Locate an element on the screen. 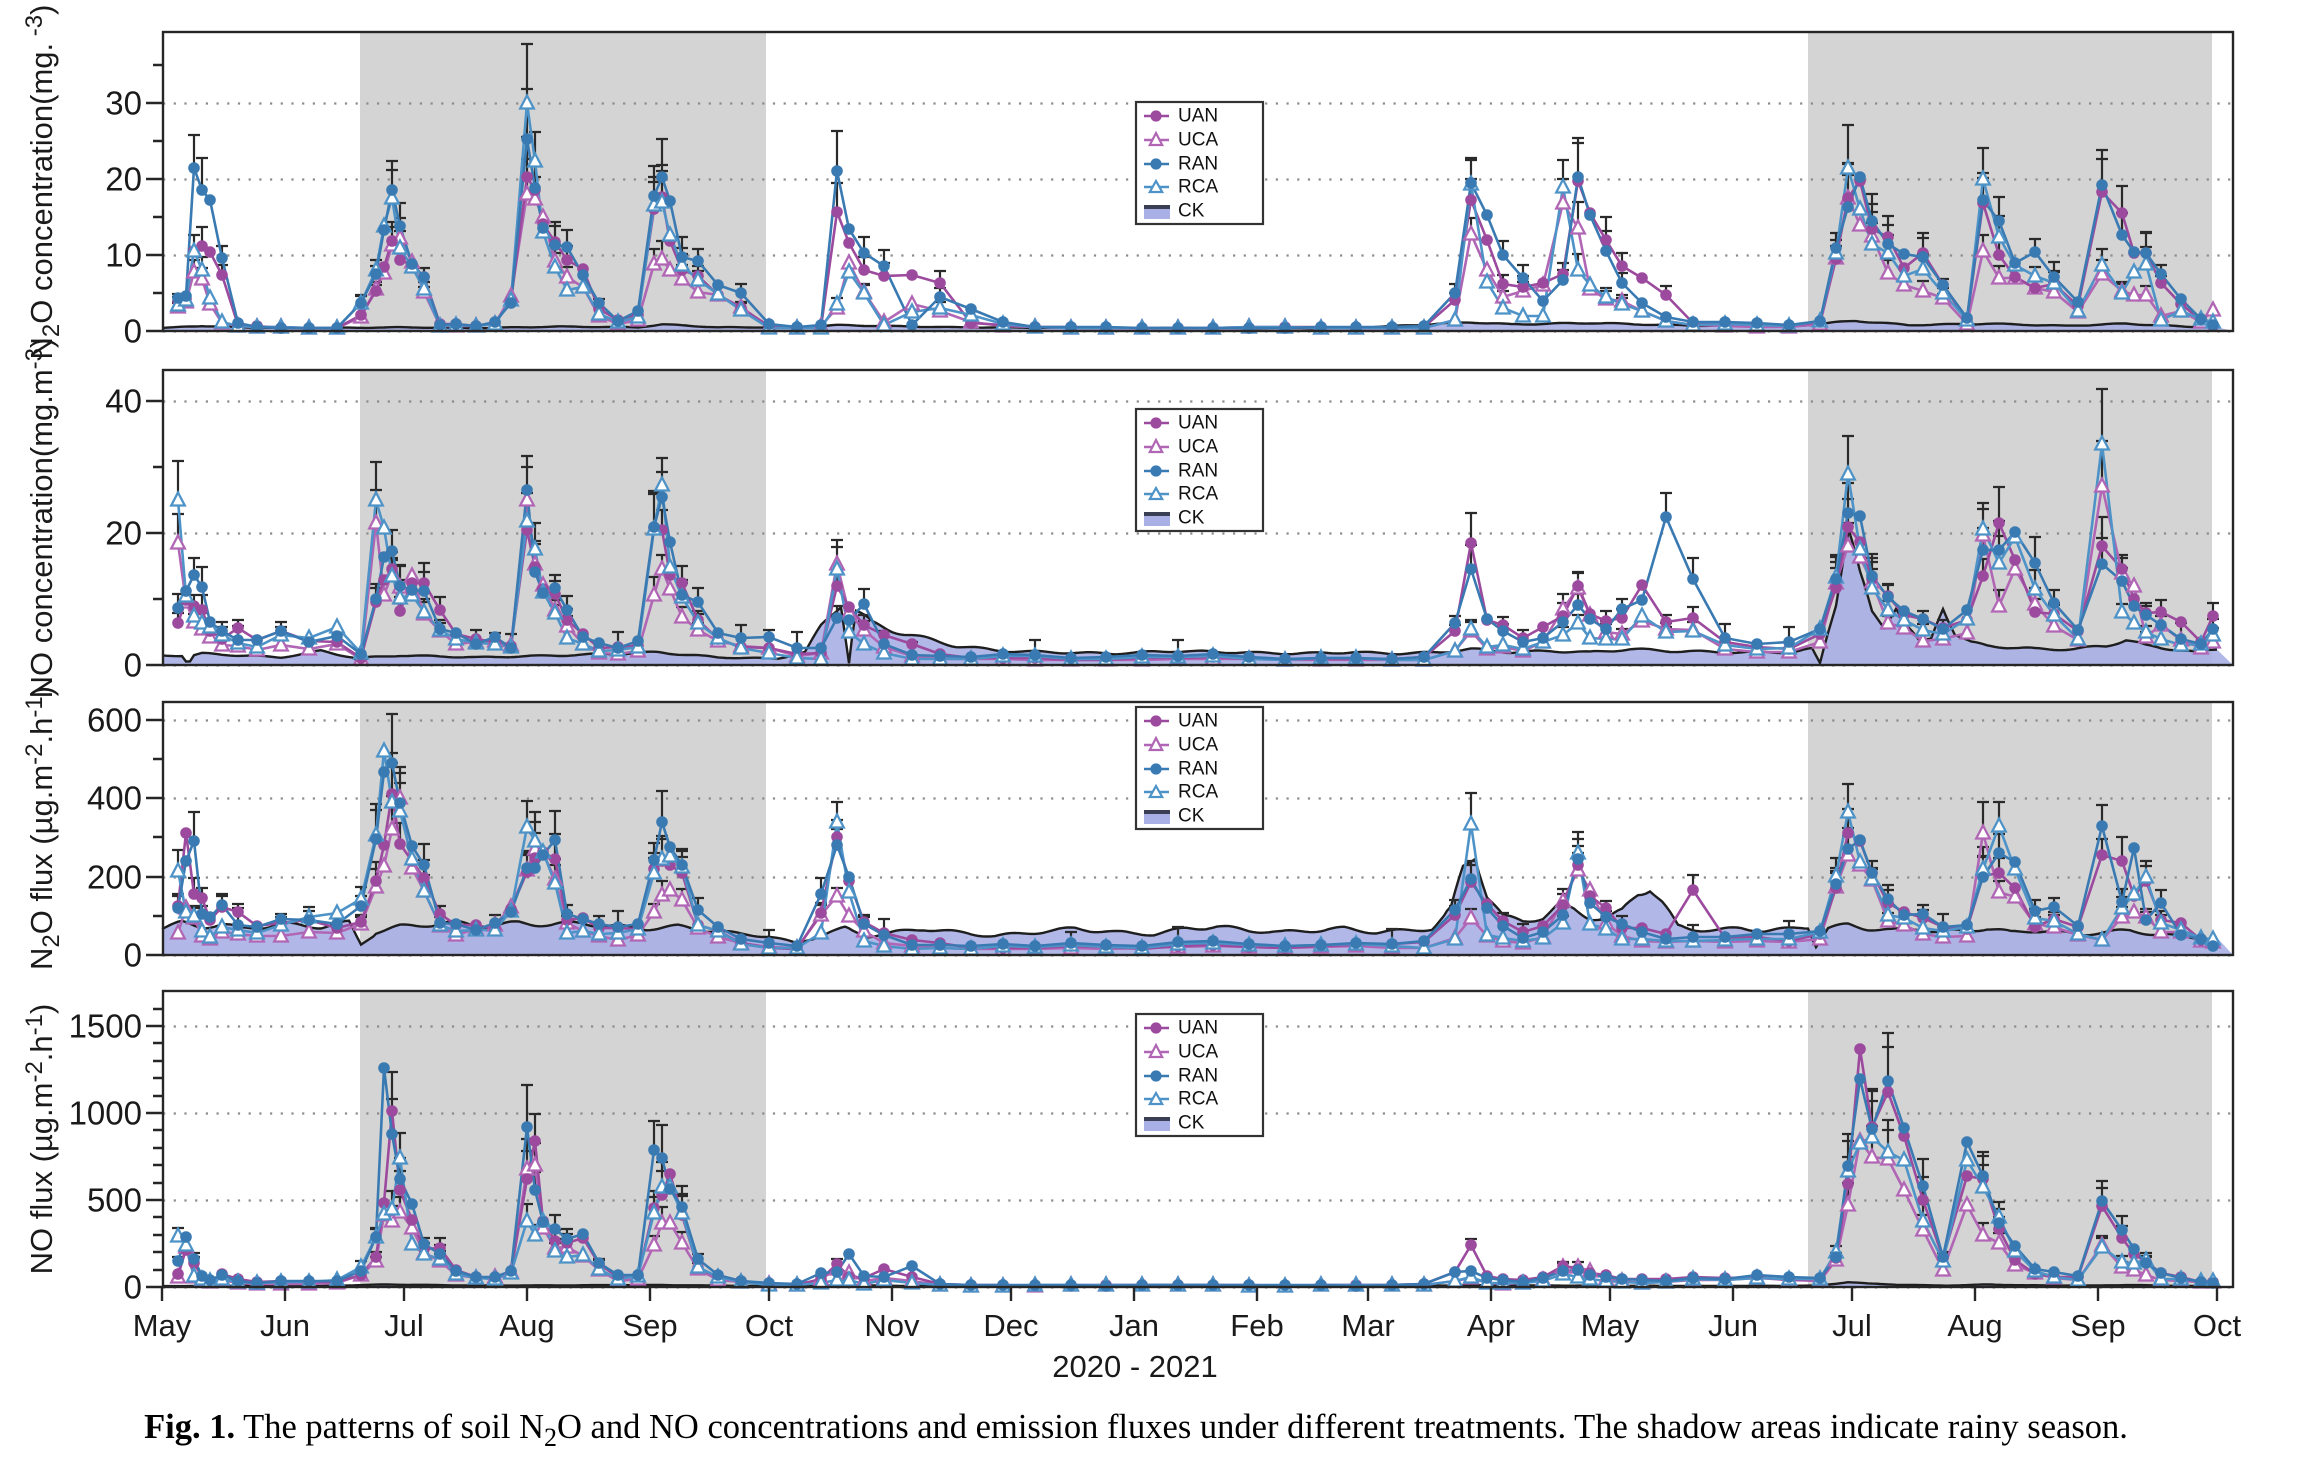  svg-text: 10 is located at coordinates (123, 255).